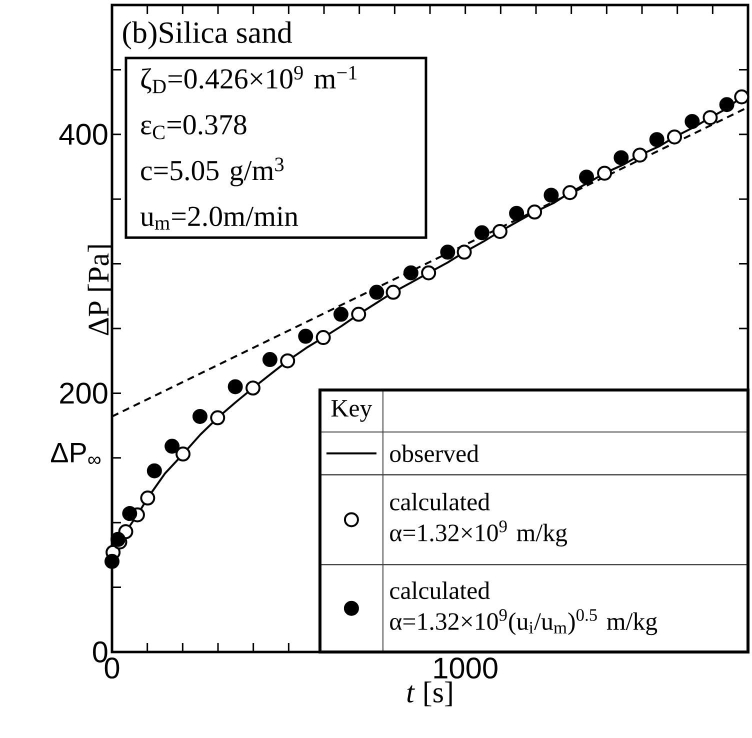 The height and width of the screenshot is (738, 752). What do you see at coordinates (84, 393) in the screenshot?
I see `y-tick-label: 200` at bounding box center [84, 393].